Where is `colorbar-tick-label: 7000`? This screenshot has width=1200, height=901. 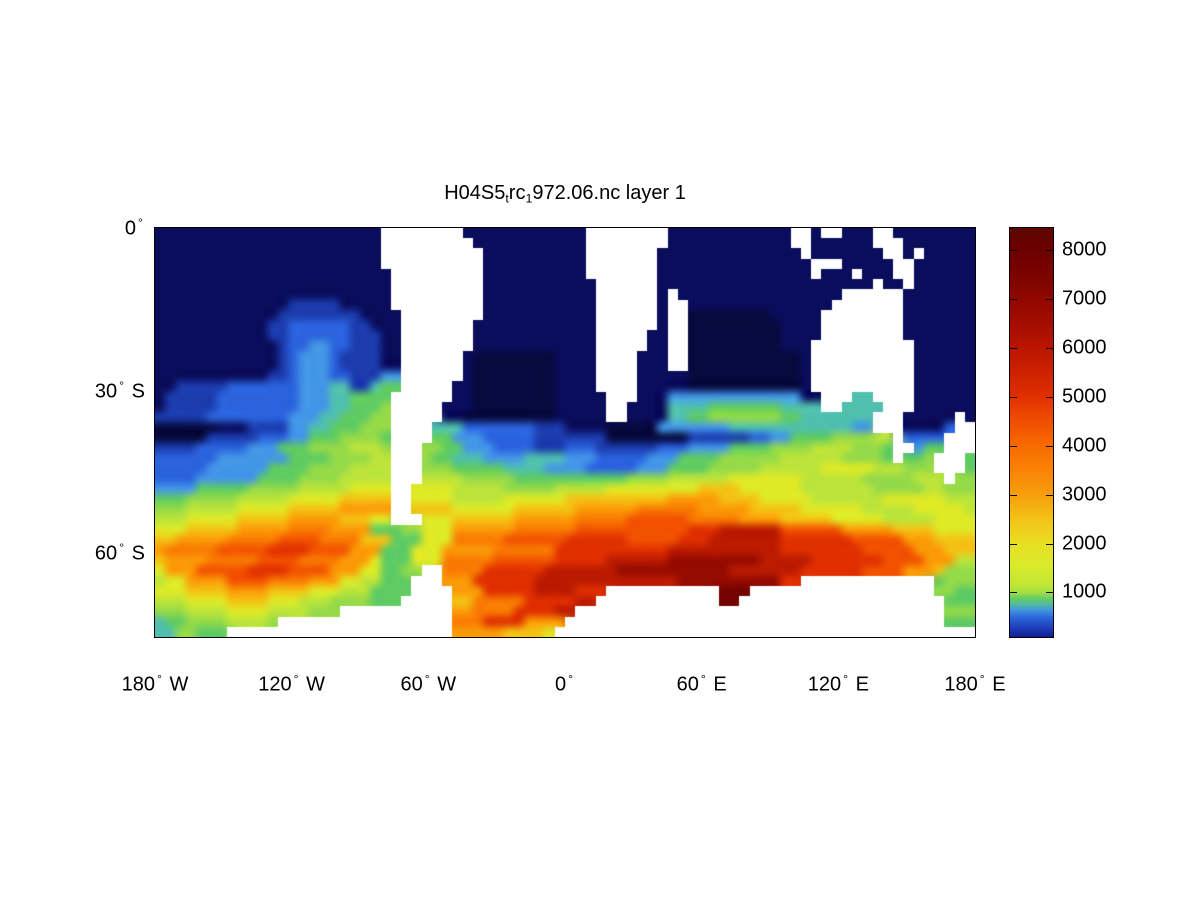 colorbar-tick-label: 7000 is located at coordinates (1084, 298).